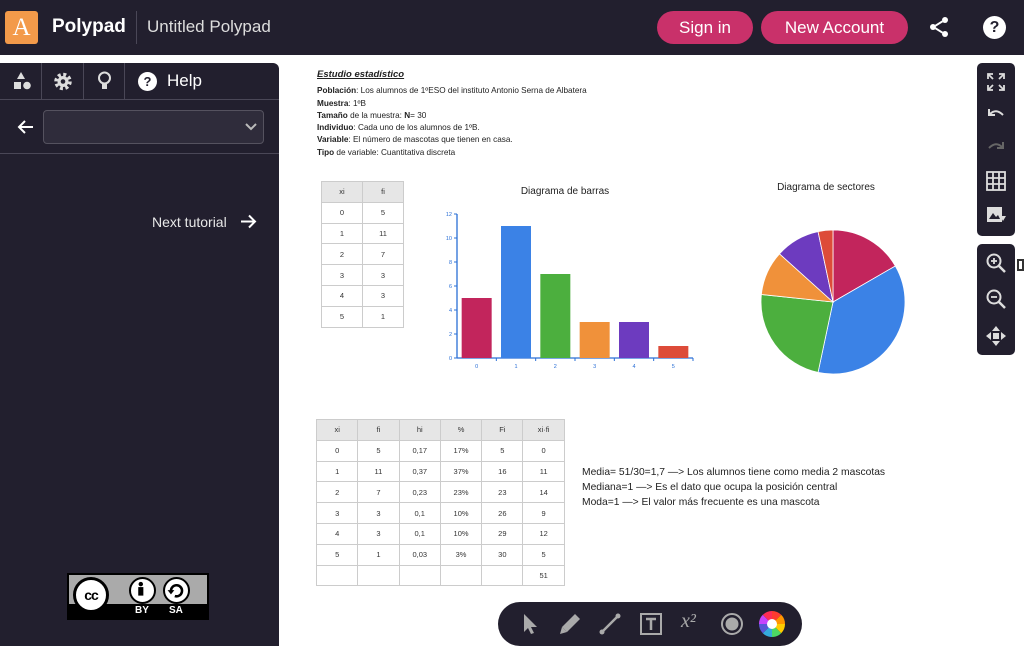 This screenshot has height=646, width=1024. I want to click on pen-icon, so click(570, 624).